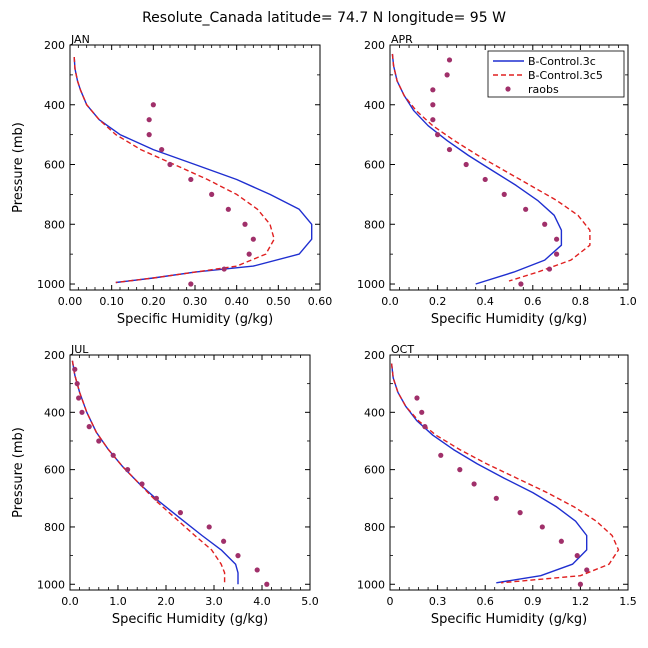 The height and width of the screenshot is (648, 648). I want to click on x-tick-label: 0.3, so click(438, 601).